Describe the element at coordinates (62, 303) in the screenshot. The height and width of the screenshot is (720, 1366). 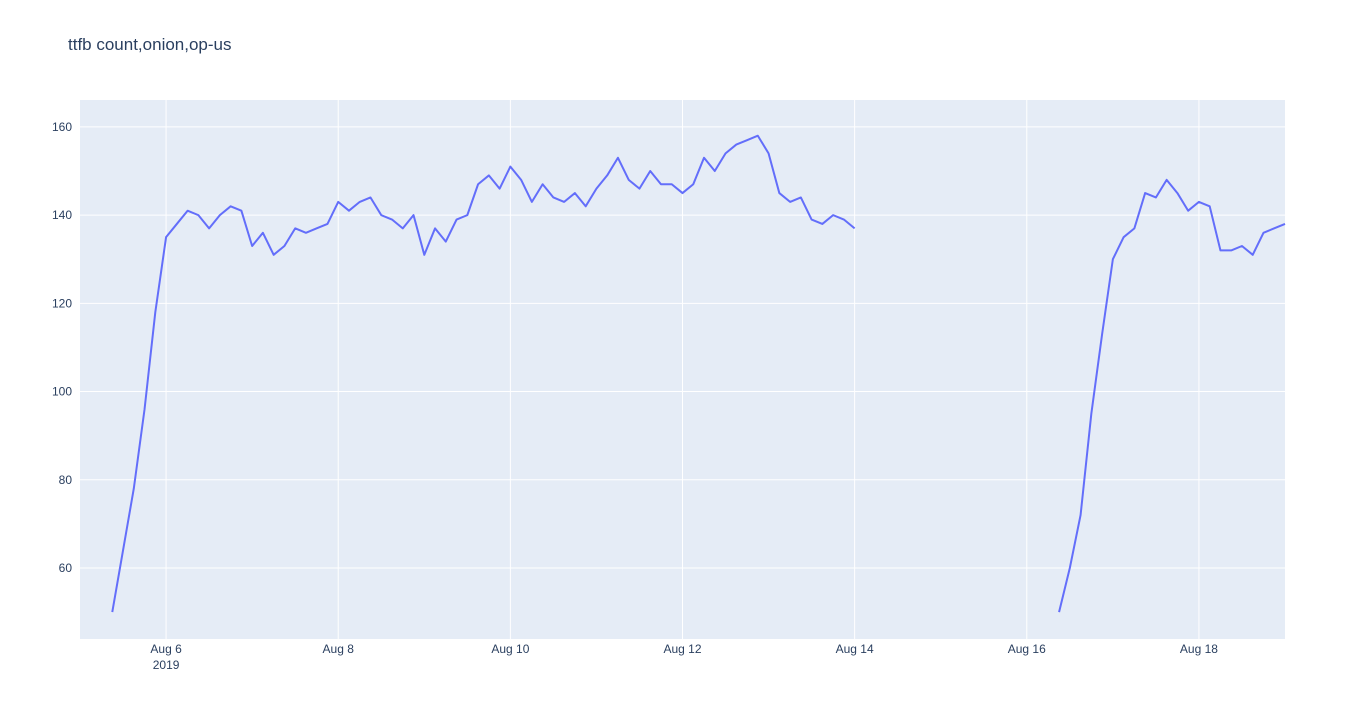
I see `y-tick-label: 120` at that location.